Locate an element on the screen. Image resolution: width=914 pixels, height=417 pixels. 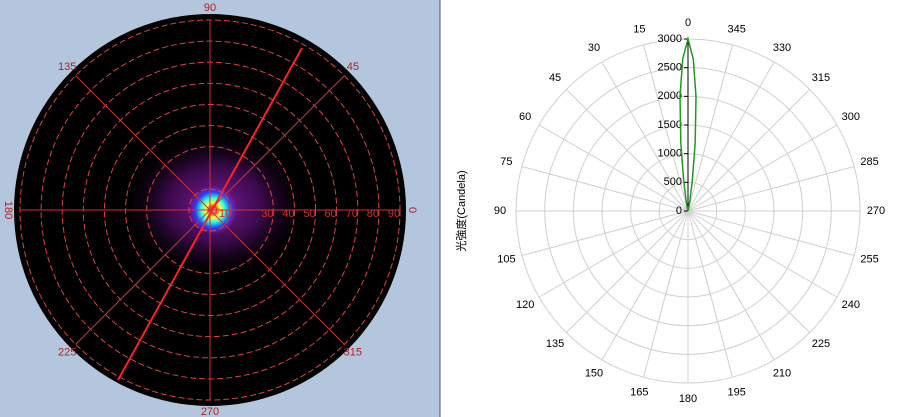
theta-label: 135 is located at coordinates (555, 344).